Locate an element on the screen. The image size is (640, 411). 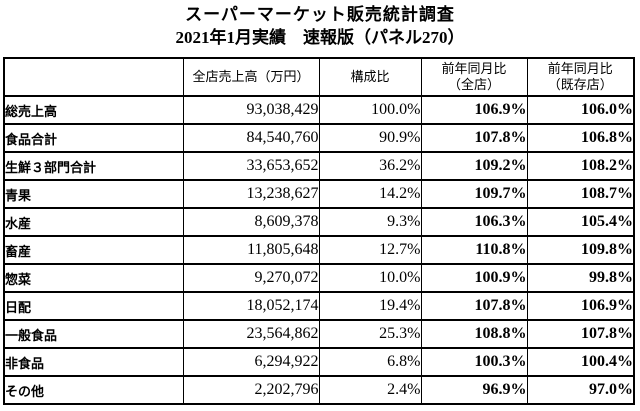
yoy-all-cell: 109.2% is located at coordinates (474, 166).